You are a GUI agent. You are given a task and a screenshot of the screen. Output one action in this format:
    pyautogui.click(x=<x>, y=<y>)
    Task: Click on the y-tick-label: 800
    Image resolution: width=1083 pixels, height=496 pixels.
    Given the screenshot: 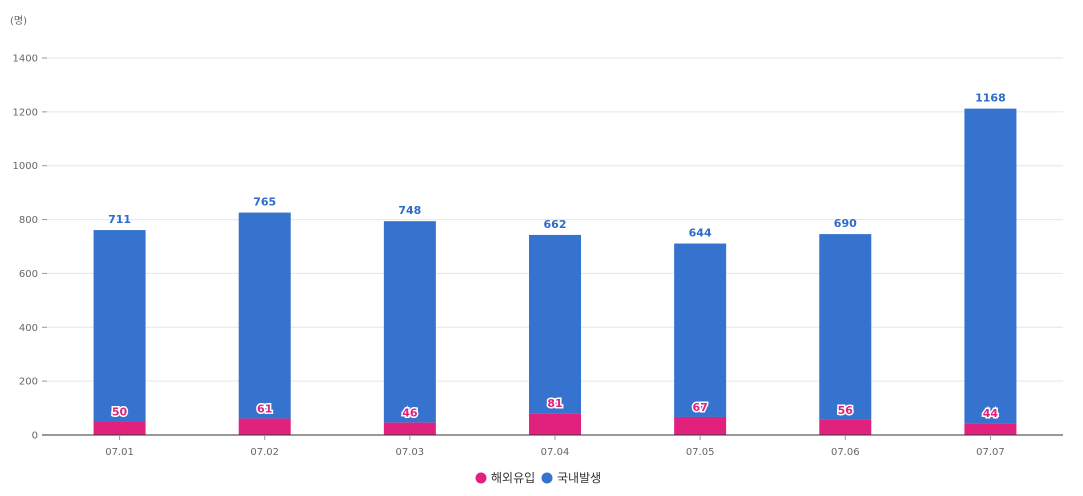 What is the action you would take?
    pyautogui.click(x=28, y=220)
    